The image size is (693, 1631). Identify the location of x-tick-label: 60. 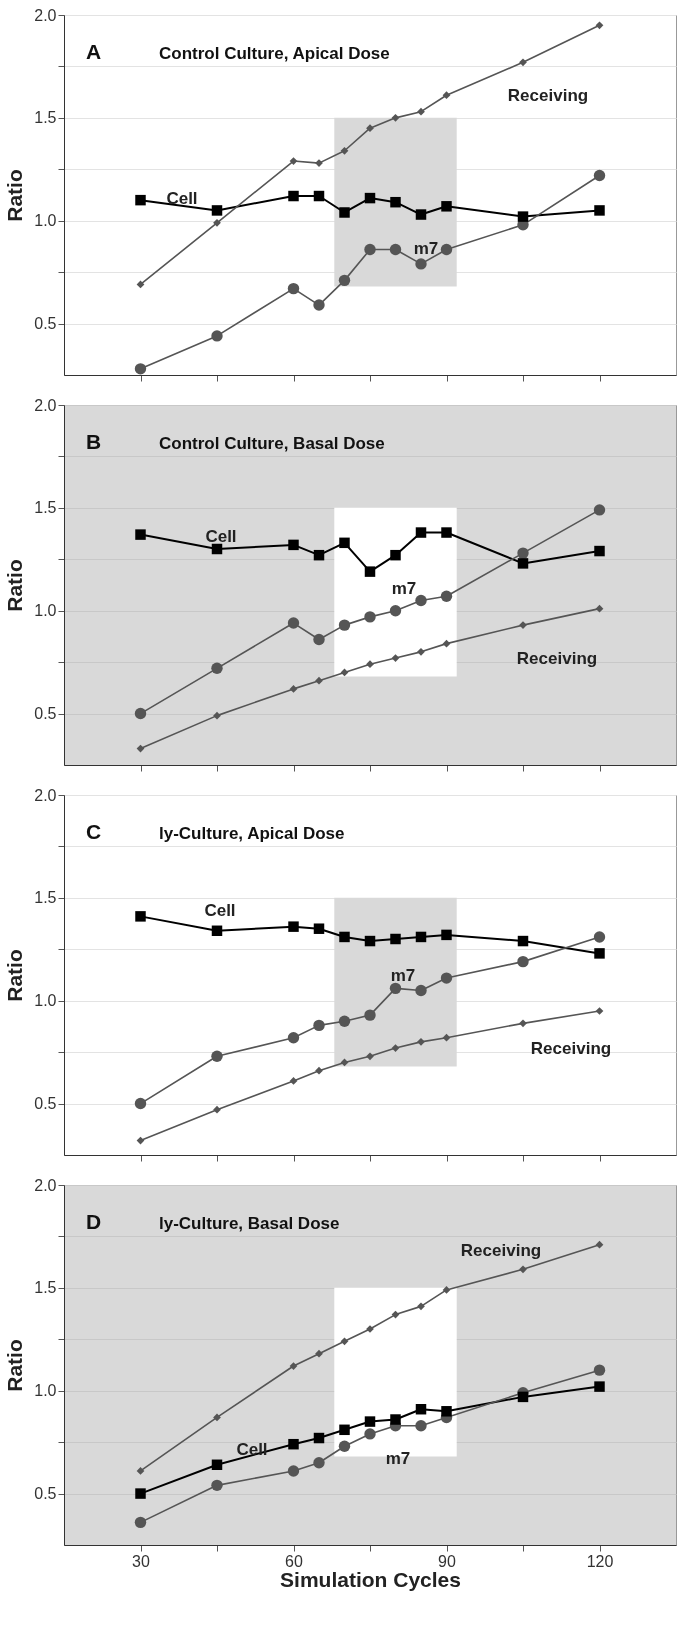
(294, 1561).